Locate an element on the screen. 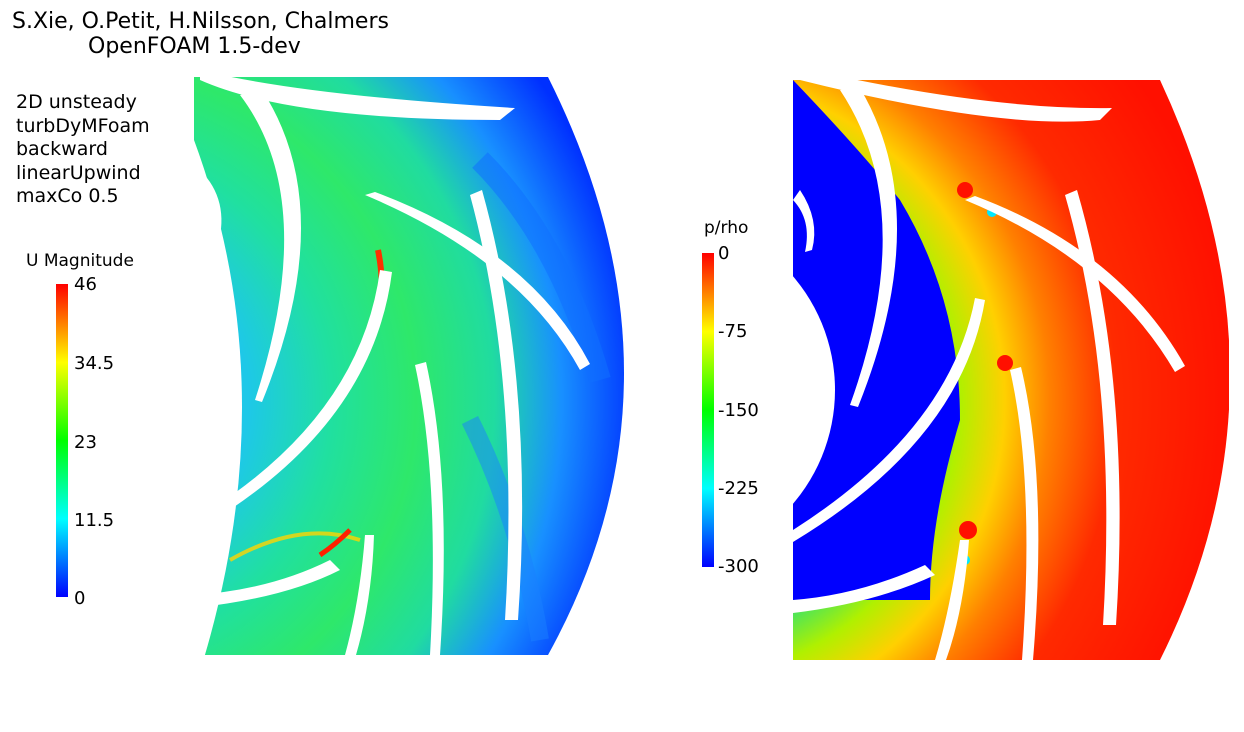 Image resolution: width=1244 pixels, height=732 pixels. setting-line: backward is located at coordinates (62, 149).